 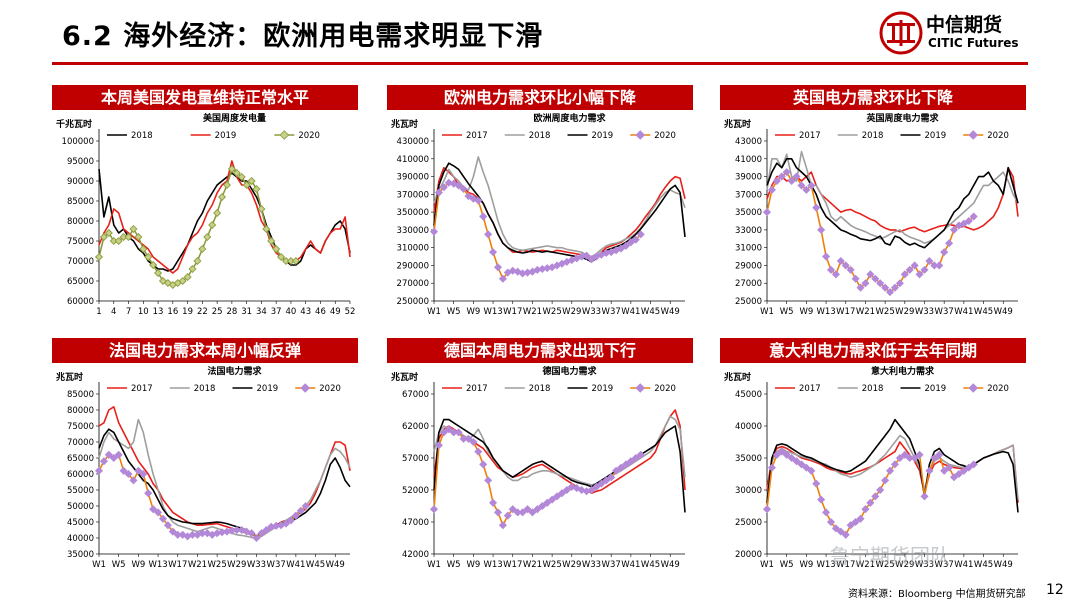 What do you see at coordinates (80, 182) in the screenshot?
I see `y-tick-label: 90000` at bounding box center [80, 182].